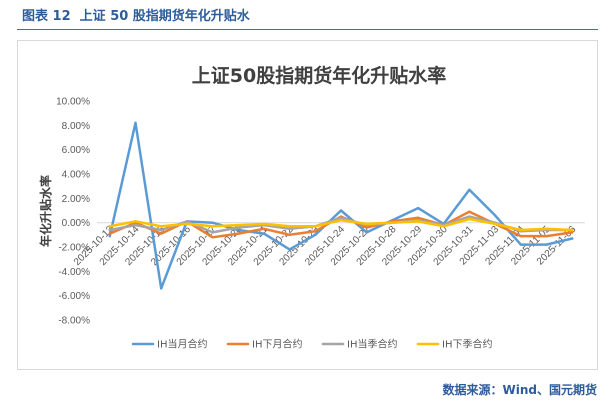 The width and height of the screenshot is (611, 401). Describe the element at coordinates (74, 321) in the screenshot. I see `y-tick-label: -8.00%` at that location.